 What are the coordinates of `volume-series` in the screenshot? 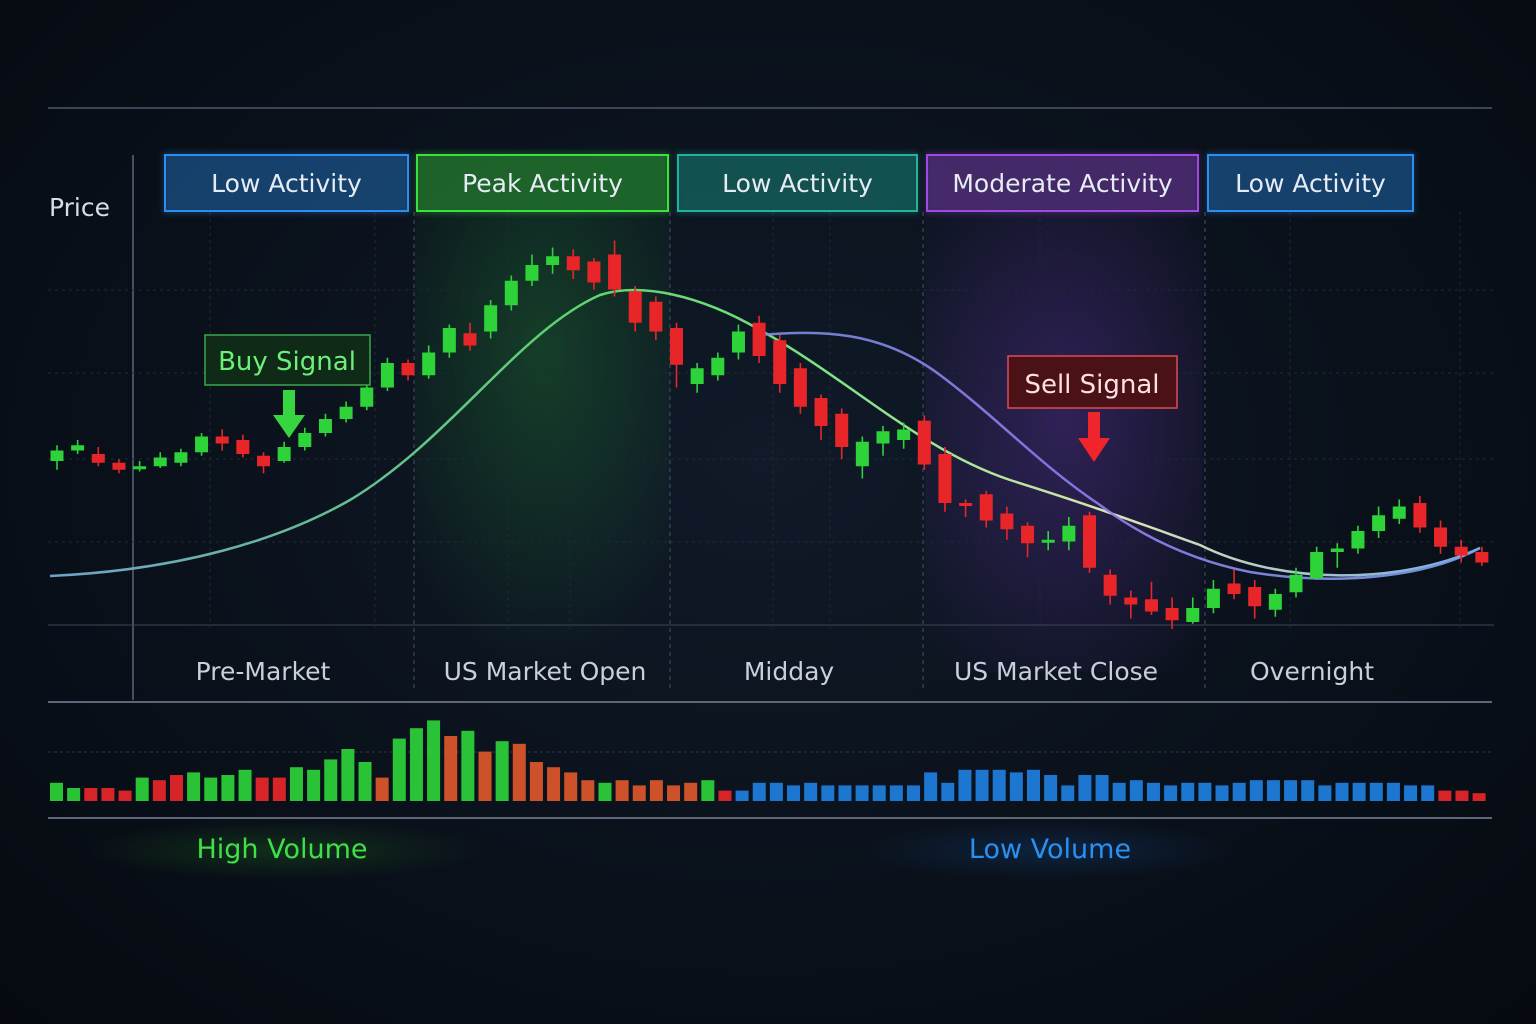 It's located at (768, 760).